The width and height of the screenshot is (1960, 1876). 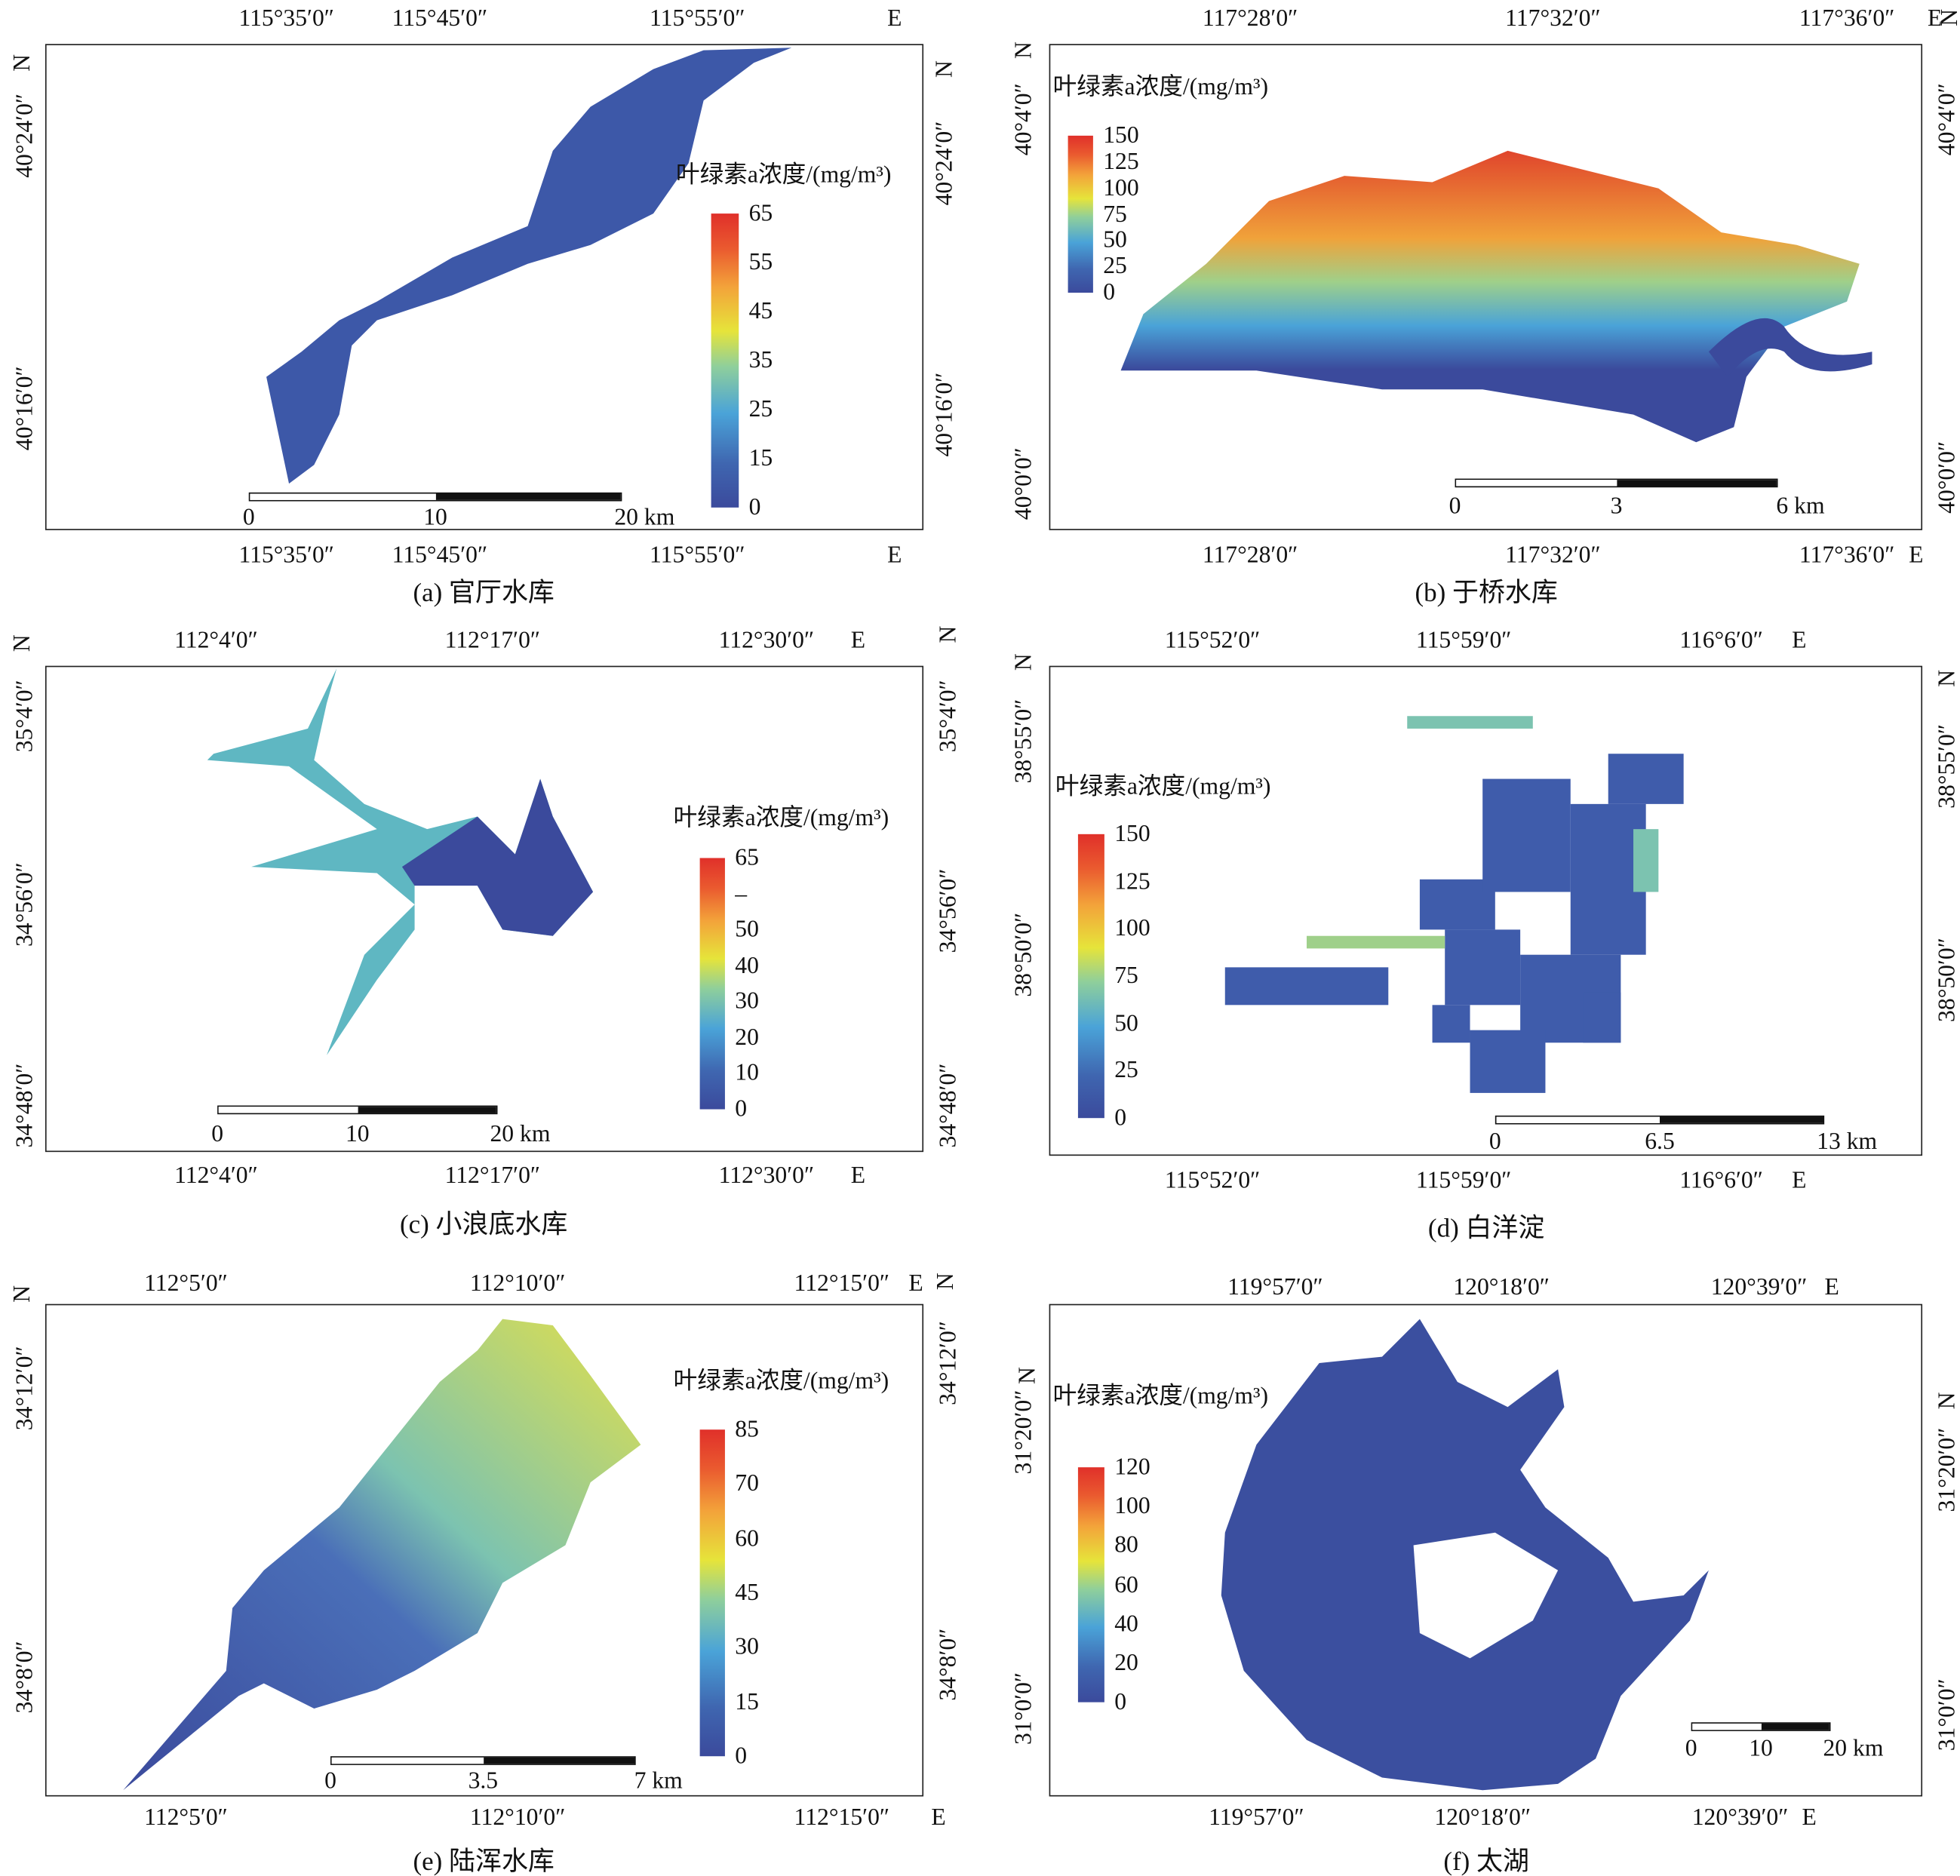 What do you see at coordinates (1800, 506) in the screenshot?
I see `scale-label: 6 km` at bounding box center [1800, 506].